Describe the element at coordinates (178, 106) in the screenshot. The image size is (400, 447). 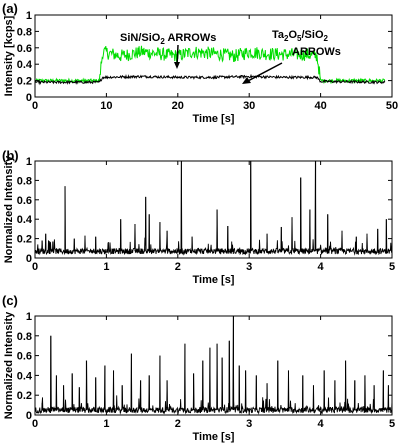
I see `x-tick-label: 20` at that location.